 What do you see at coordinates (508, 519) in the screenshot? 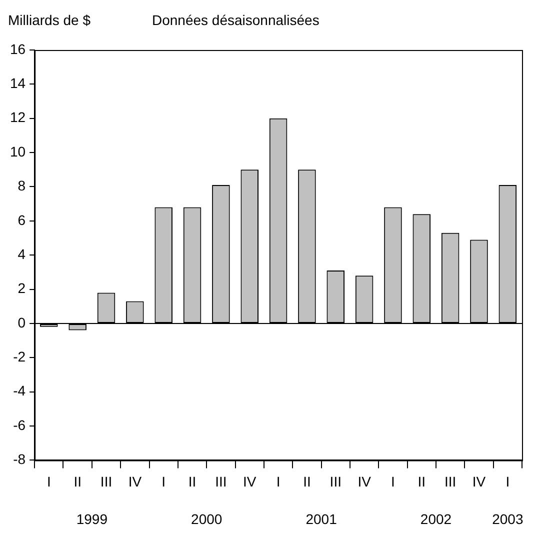
I see `text: 2003` at bounding box center [508, 519].